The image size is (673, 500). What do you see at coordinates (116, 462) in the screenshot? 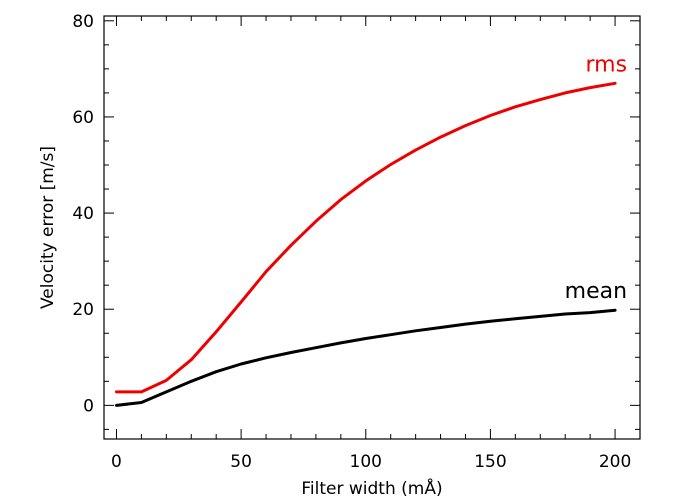
I see `x-tick-label: 0` at bounding box center [116, 462].